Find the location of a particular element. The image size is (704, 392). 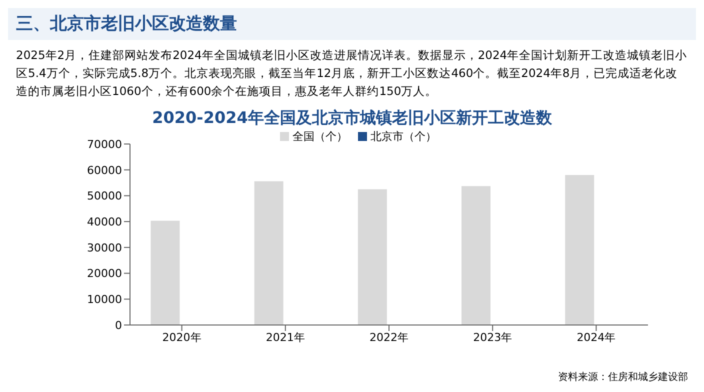

y-tick-label: 20000 is located at coordinates (104, 273).